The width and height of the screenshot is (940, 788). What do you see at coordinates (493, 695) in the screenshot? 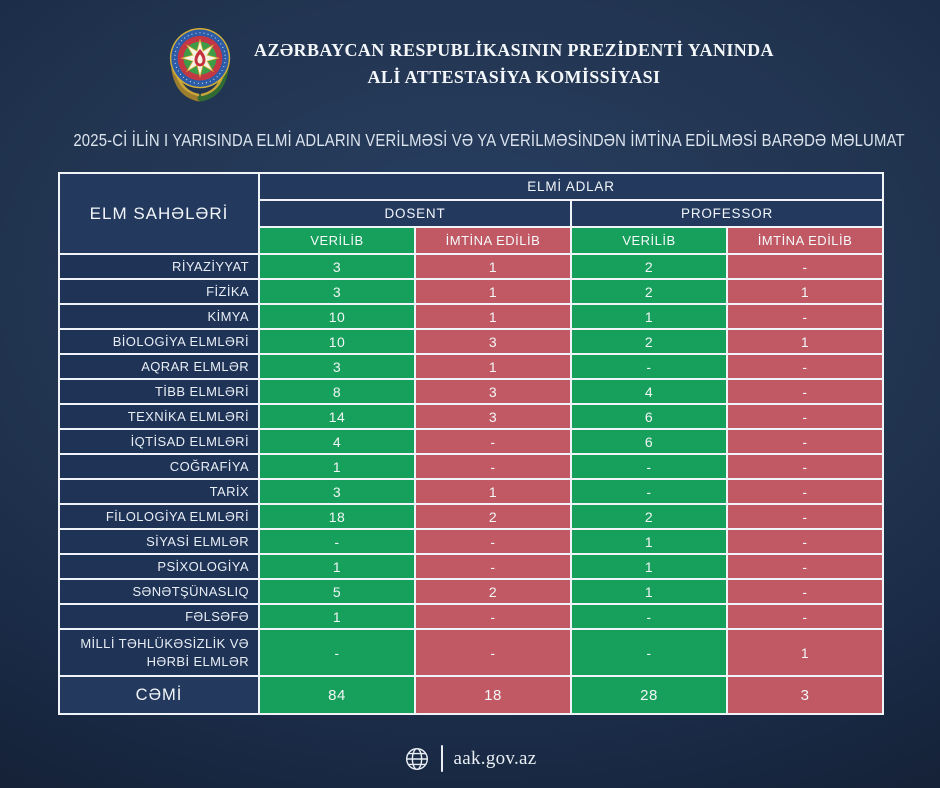
I see `total-value-cell: 18` at bounding box center [493, 695].